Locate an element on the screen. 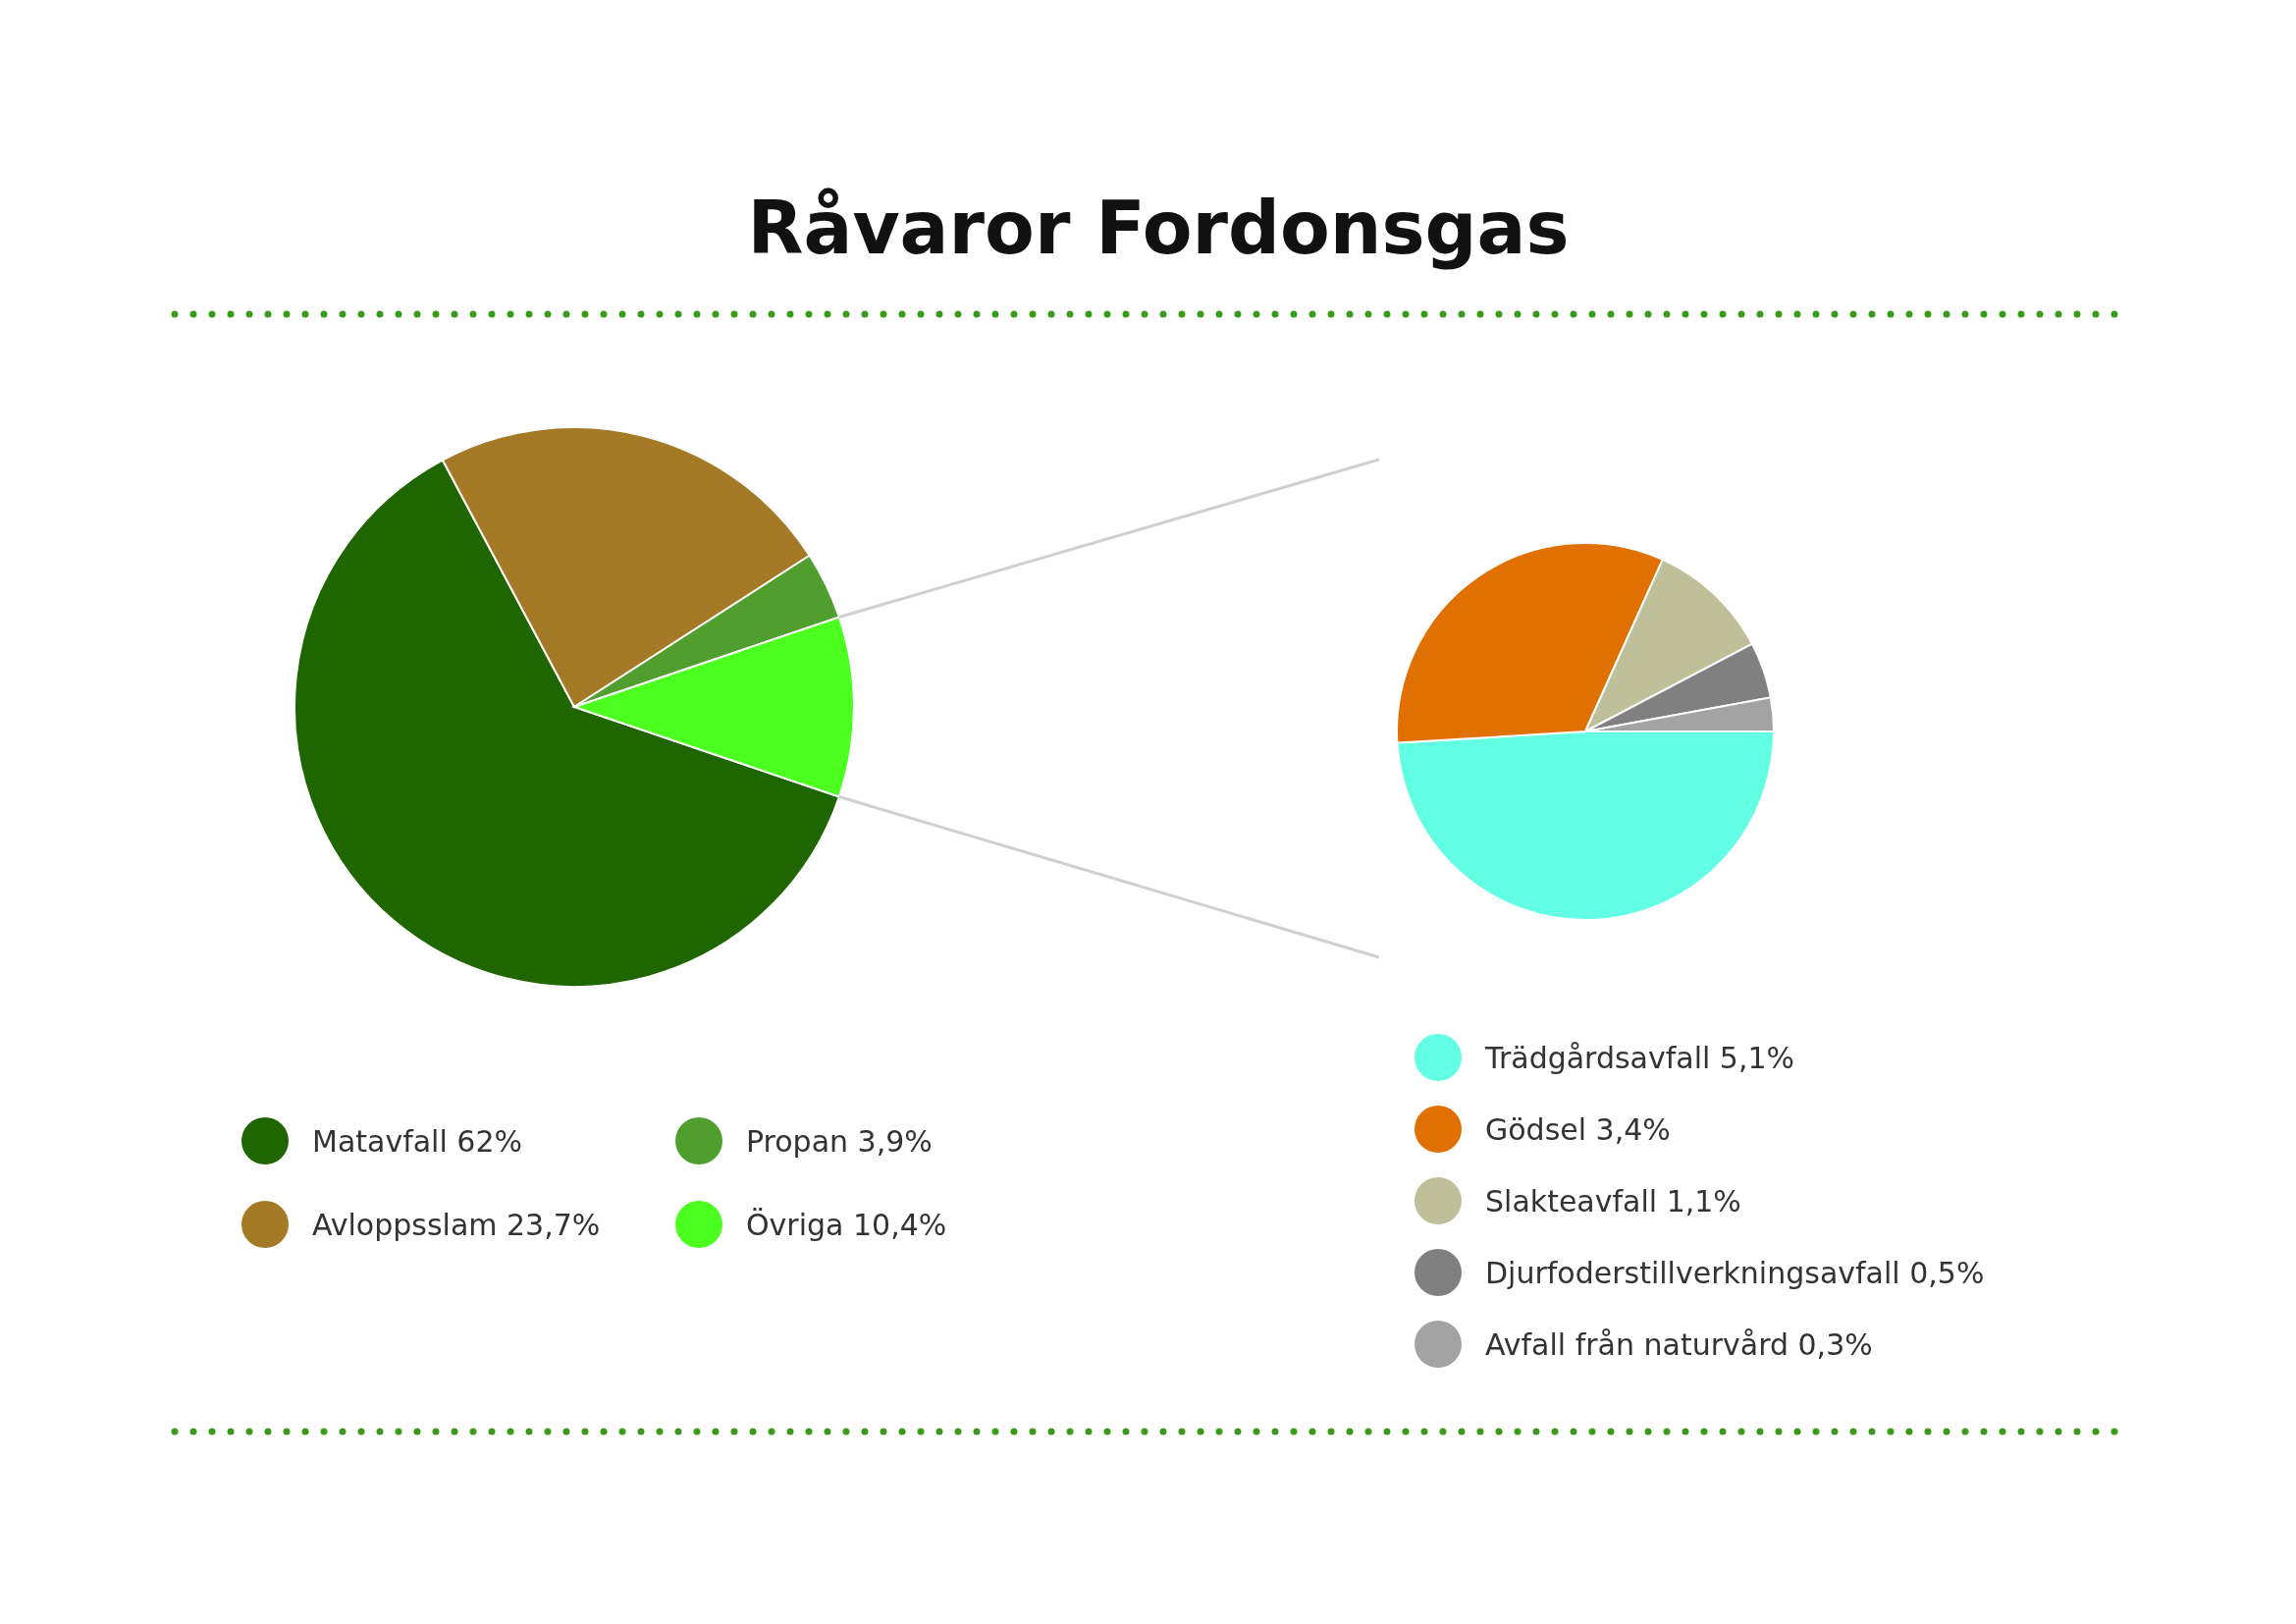 The image size is (2296, 1624). legend-label: Djurfoderstillverkningsavfall 0,5% is located at coordinates (1735, 1272).